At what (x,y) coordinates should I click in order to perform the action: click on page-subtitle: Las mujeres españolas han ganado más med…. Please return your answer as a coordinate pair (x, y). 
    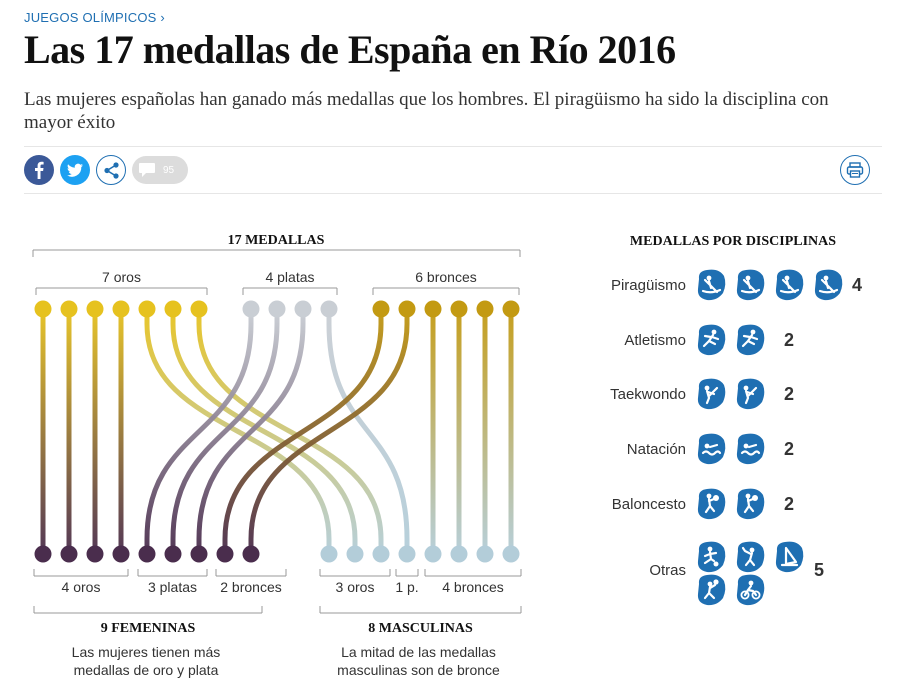
    Looking at the image, I should click on (426, 111).